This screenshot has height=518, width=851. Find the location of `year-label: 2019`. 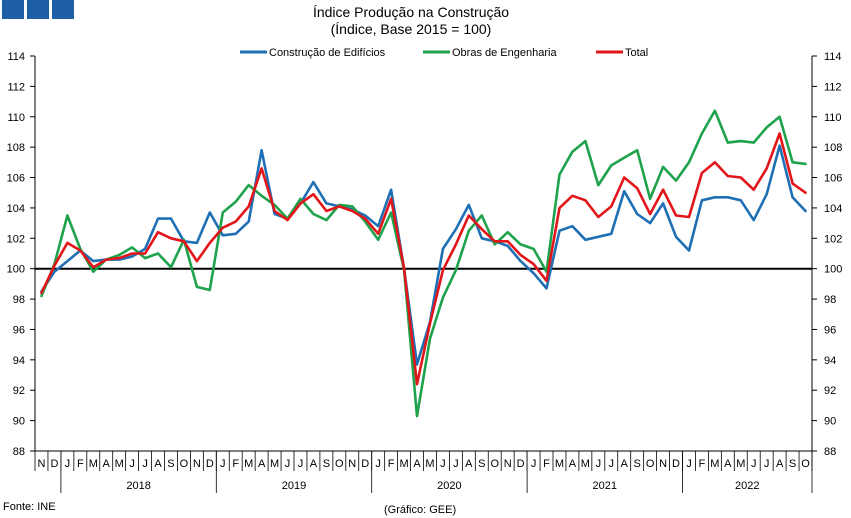

year-label: 2019 is located at coordinates (294, 486).